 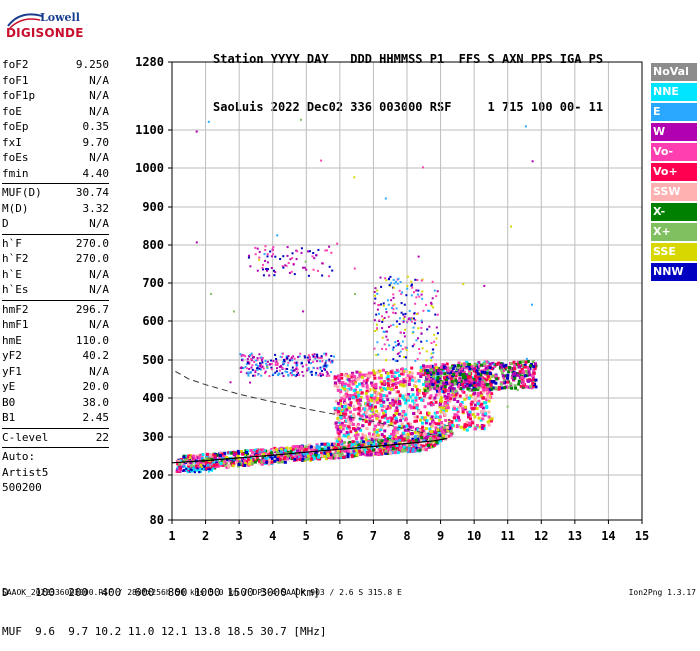 I want to click on param-value: 3.32, so click(x=96, y=208).